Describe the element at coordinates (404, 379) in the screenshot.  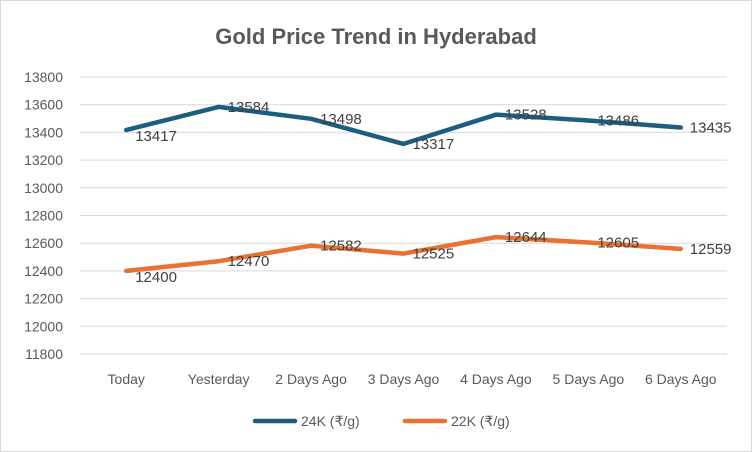
I see `x-tick-label: 3 Days Ago` at that location.